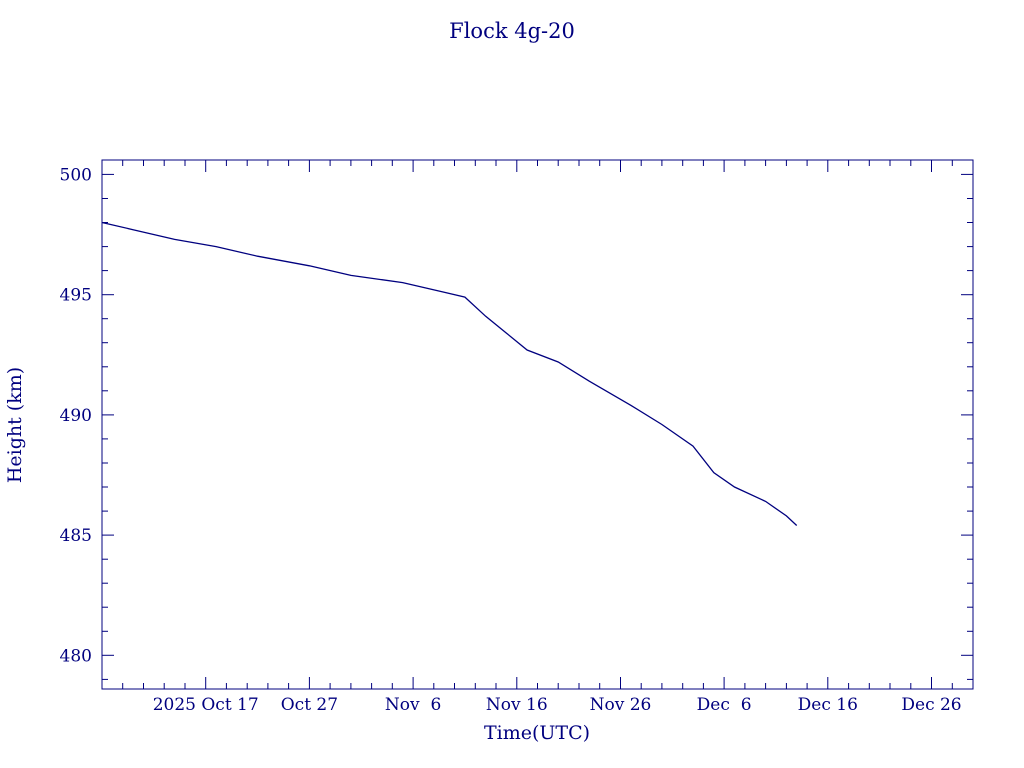  What do you see at coordinates (621, 705) in the screenshot?
I see `x-tick-label: Nov 26` at bounding box center [621, 705].